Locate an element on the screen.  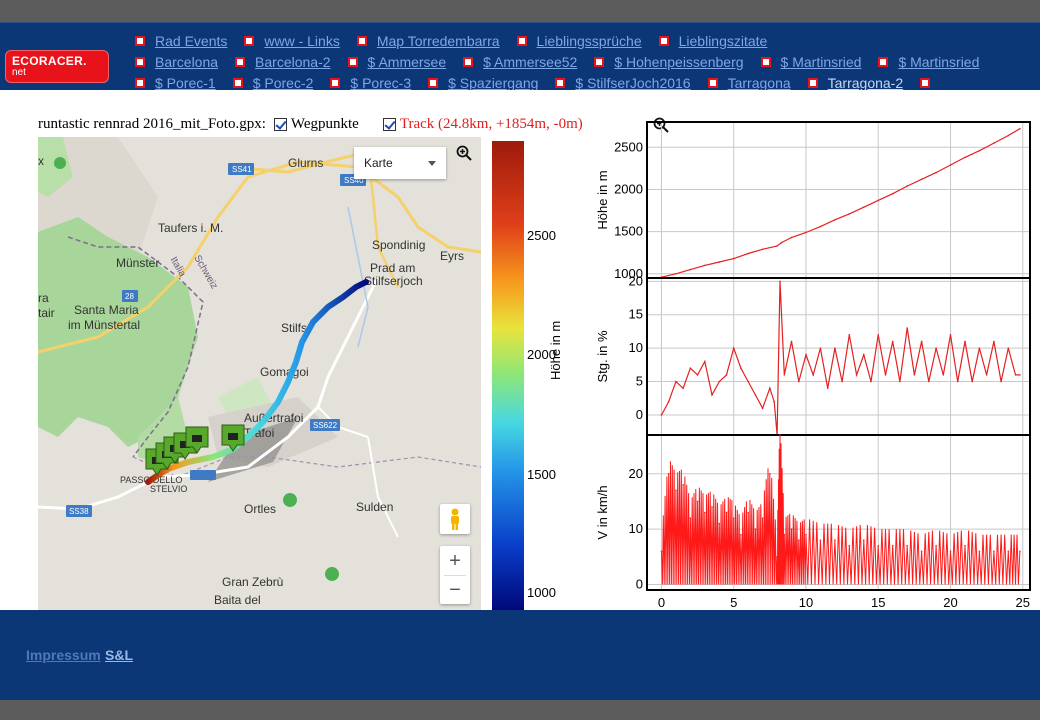
nav-item: Map Torredembarra is located at coordinates (428, 41).